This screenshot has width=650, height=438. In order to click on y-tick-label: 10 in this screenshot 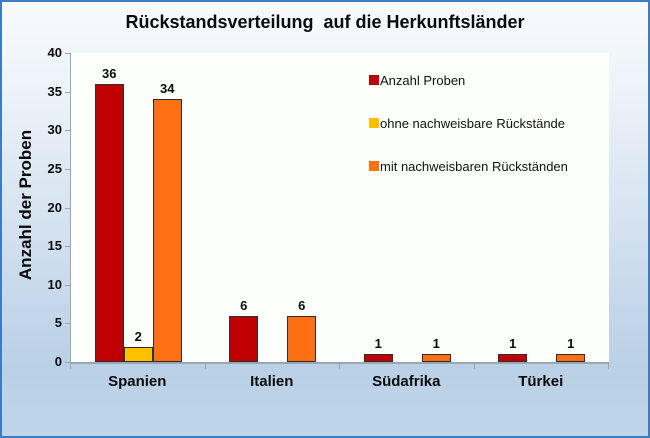, I will do `click(54, 284)`.